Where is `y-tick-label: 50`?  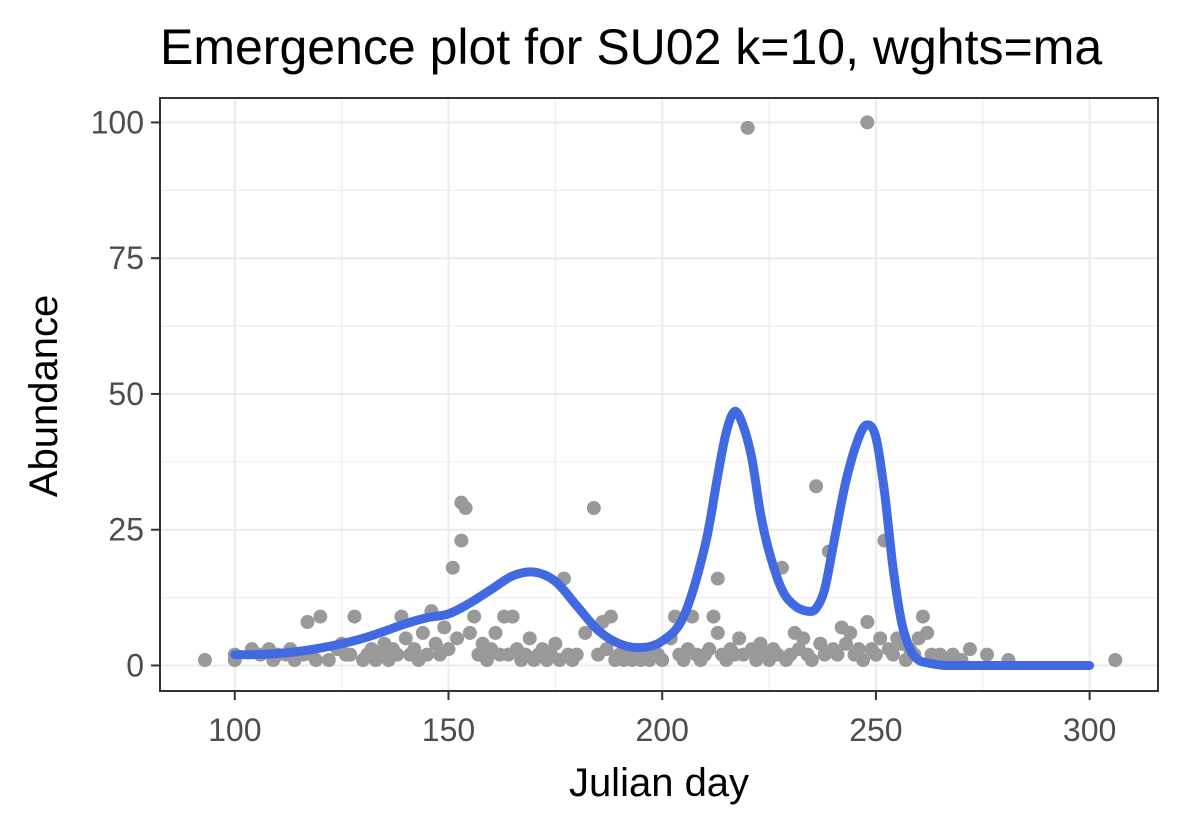
y-tick-label: 50 is located at coordinates (126, 394).